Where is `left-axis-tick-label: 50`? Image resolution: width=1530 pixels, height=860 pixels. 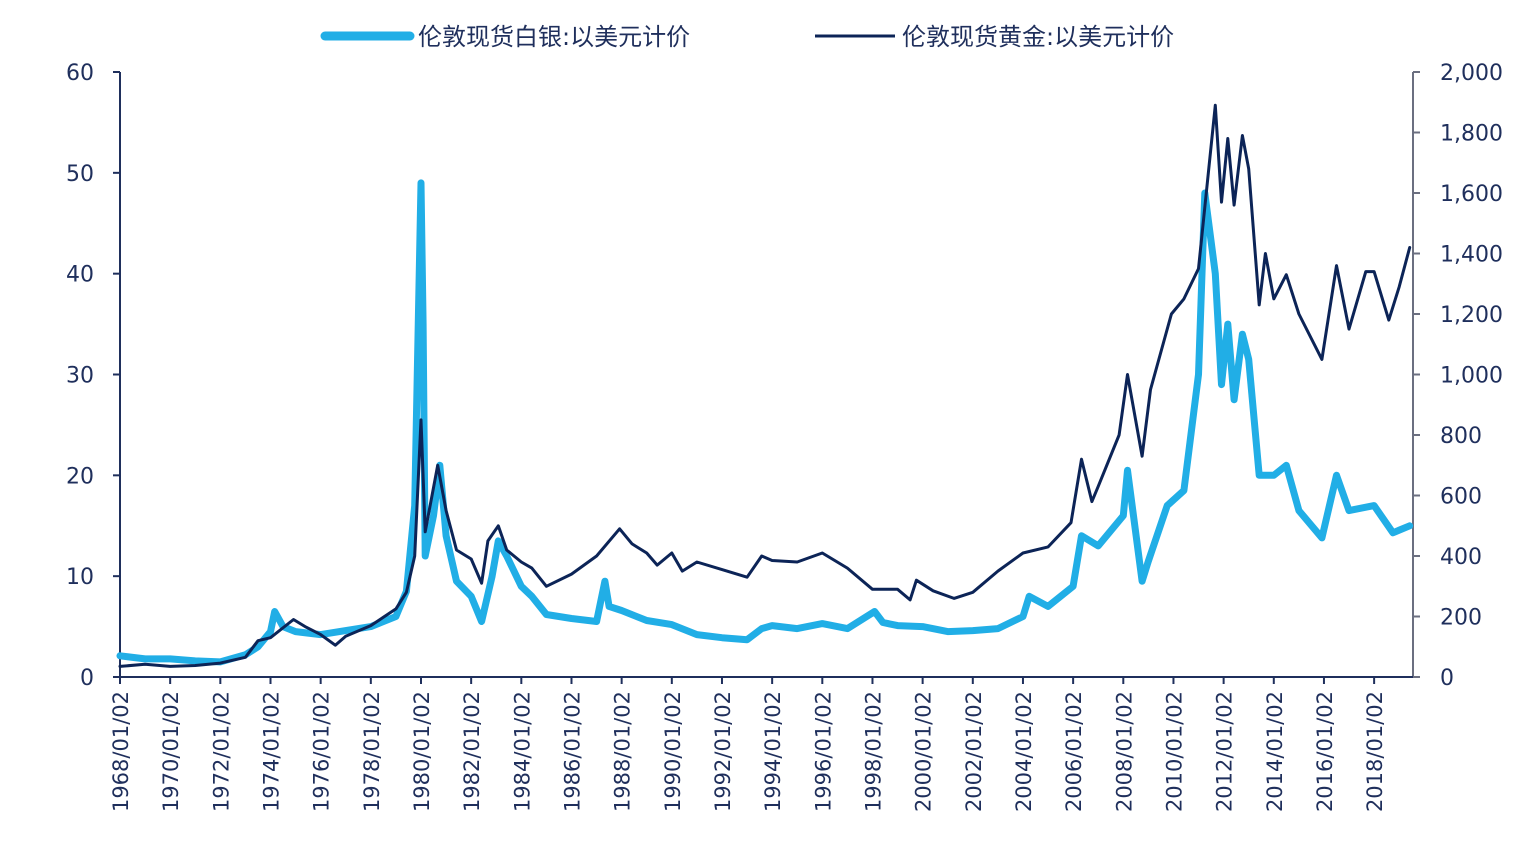
left-axis-tick-label: 50 is located at coordinates (80, 174).